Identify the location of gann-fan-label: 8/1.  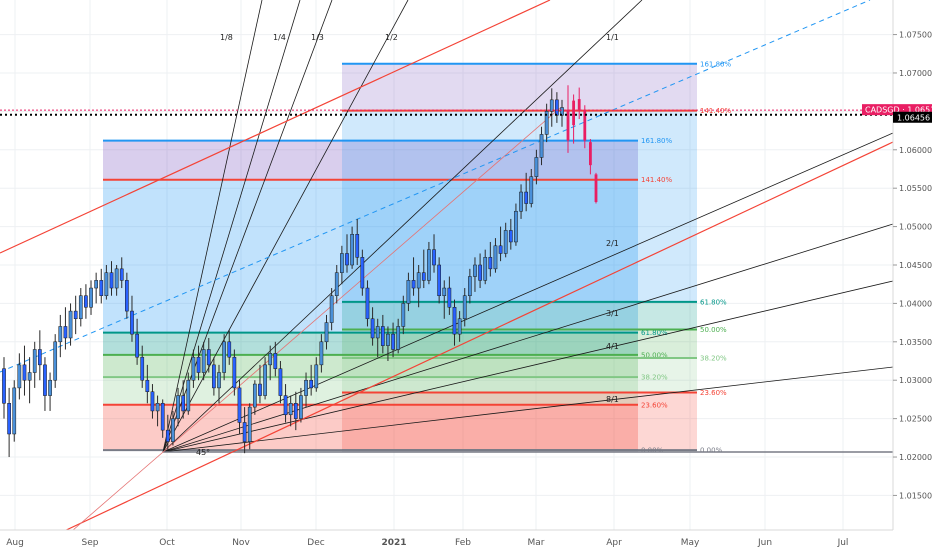
(612, 399).